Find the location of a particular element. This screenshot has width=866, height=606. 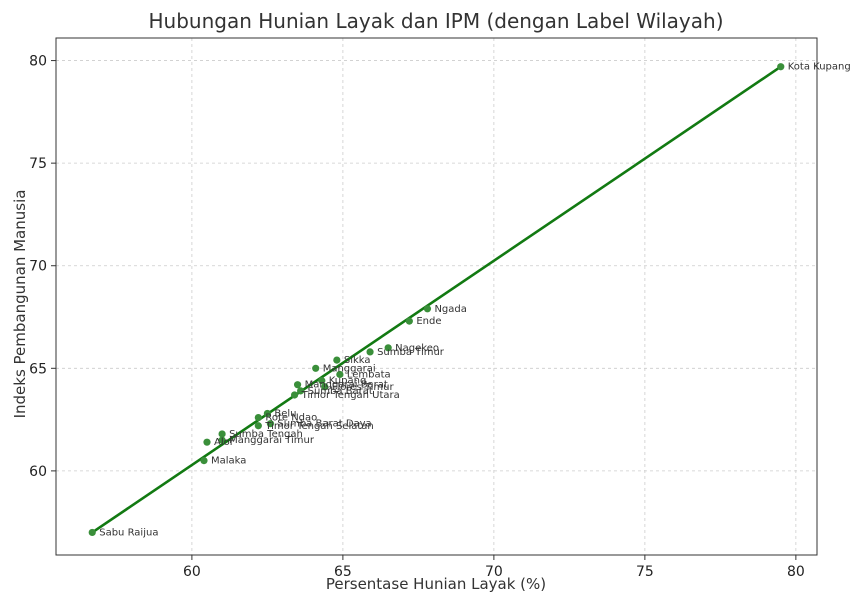

y-axis-label: Indeks Pembangunan Manusia is located at coordinates (20, 304).